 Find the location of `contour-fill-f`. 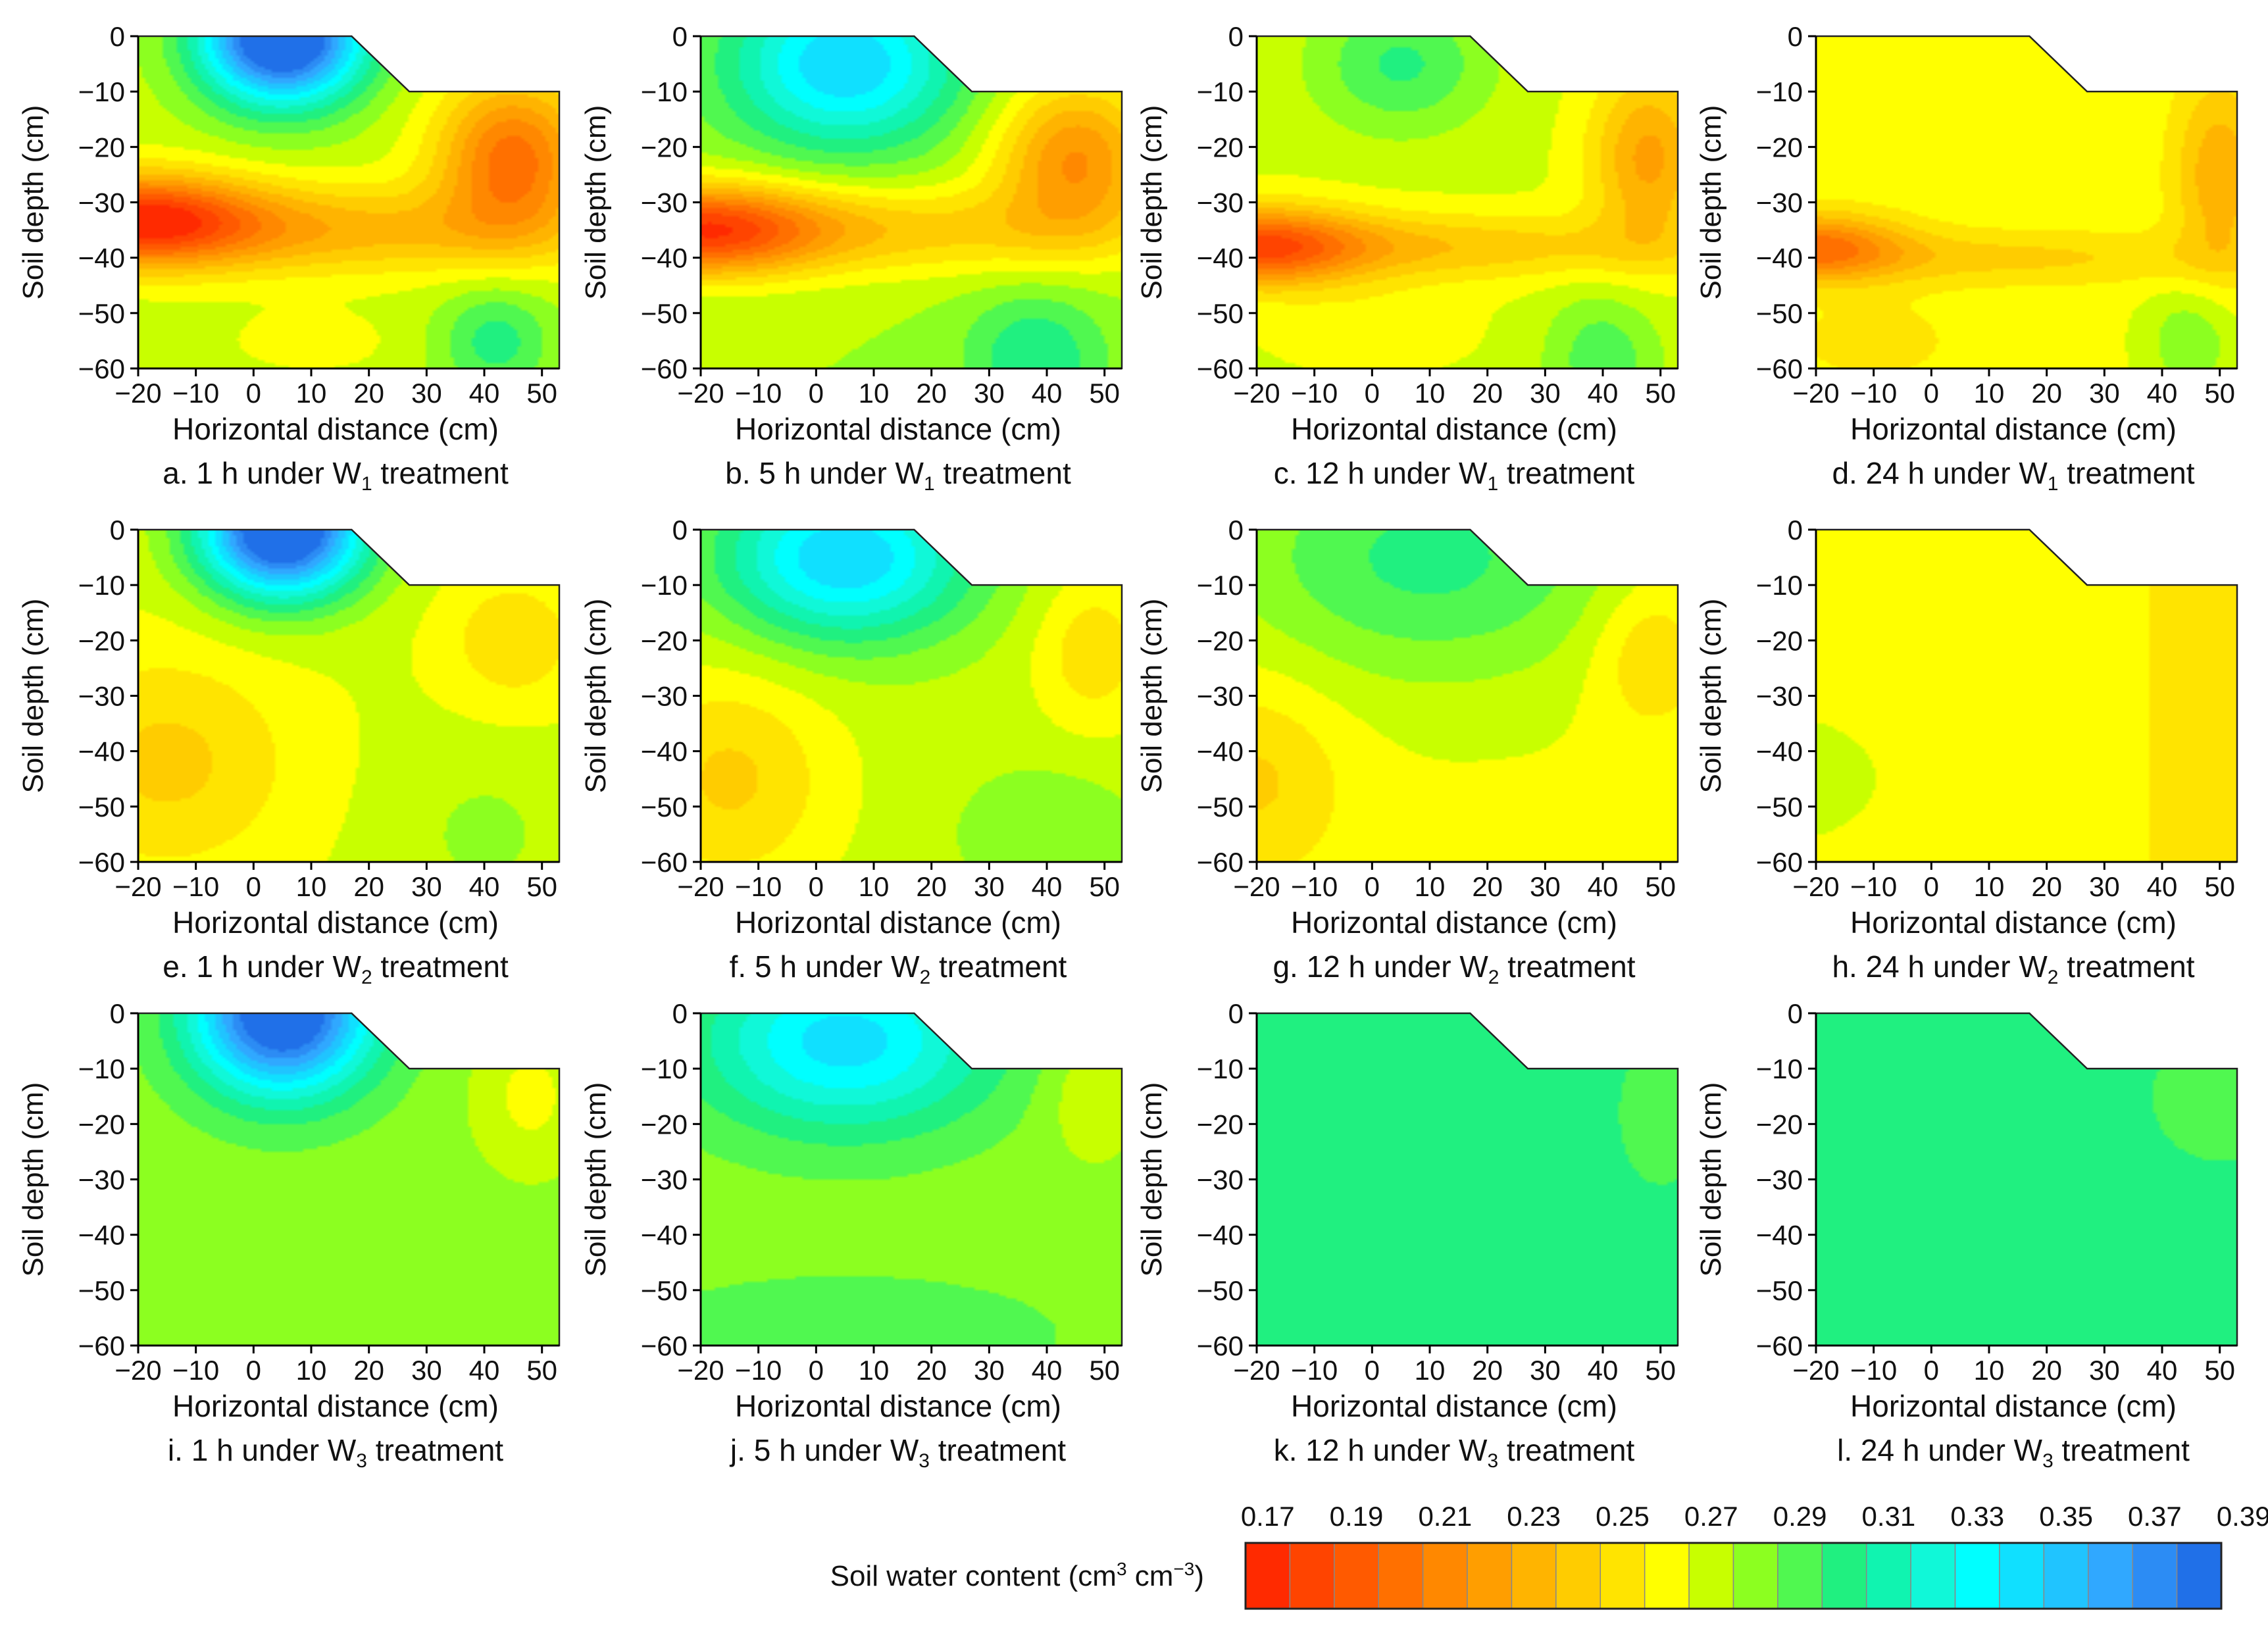

contour-fill-f is located at coordinates (911, 696).